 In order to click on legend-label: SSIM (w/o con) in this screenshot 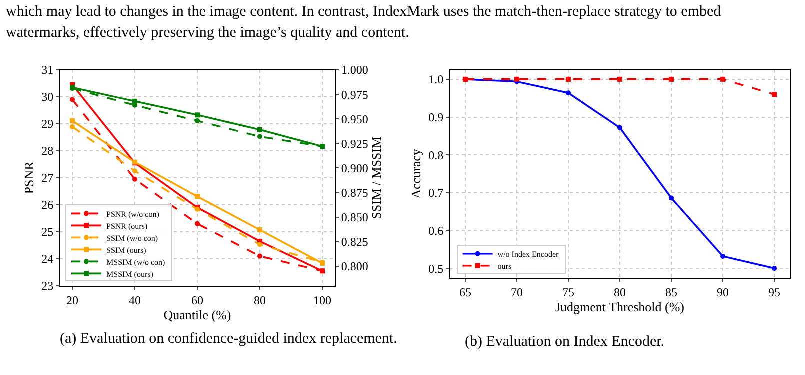, I will do `click(132, 238)`.